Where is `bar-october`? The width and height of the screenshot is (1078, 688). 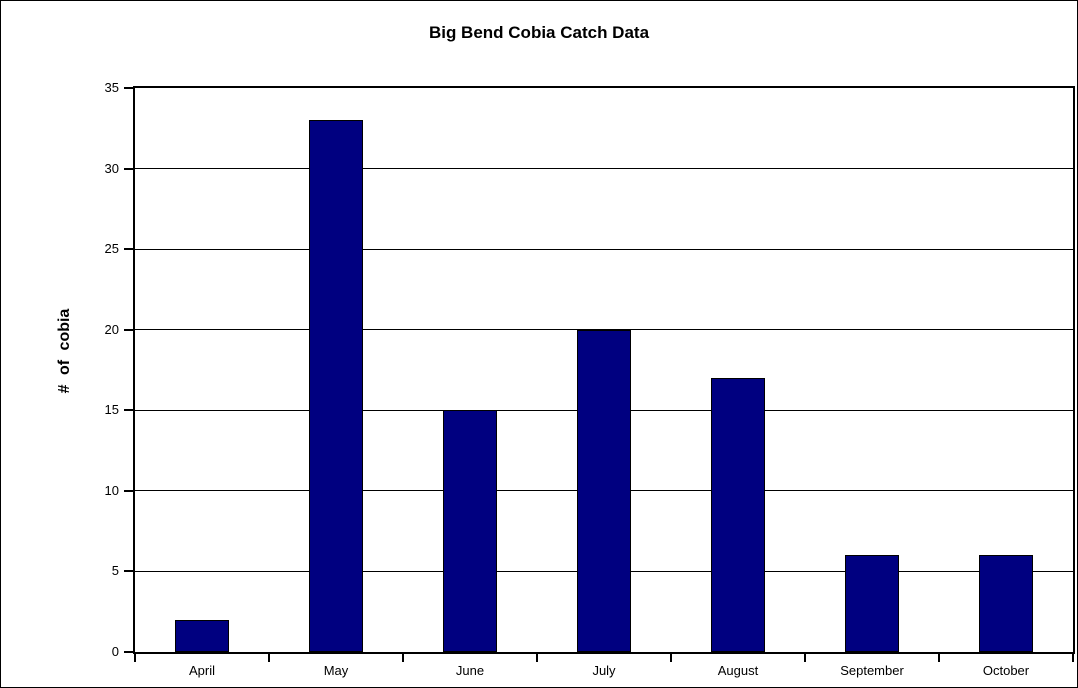 bar-october is located at coordinates (1006, 603).